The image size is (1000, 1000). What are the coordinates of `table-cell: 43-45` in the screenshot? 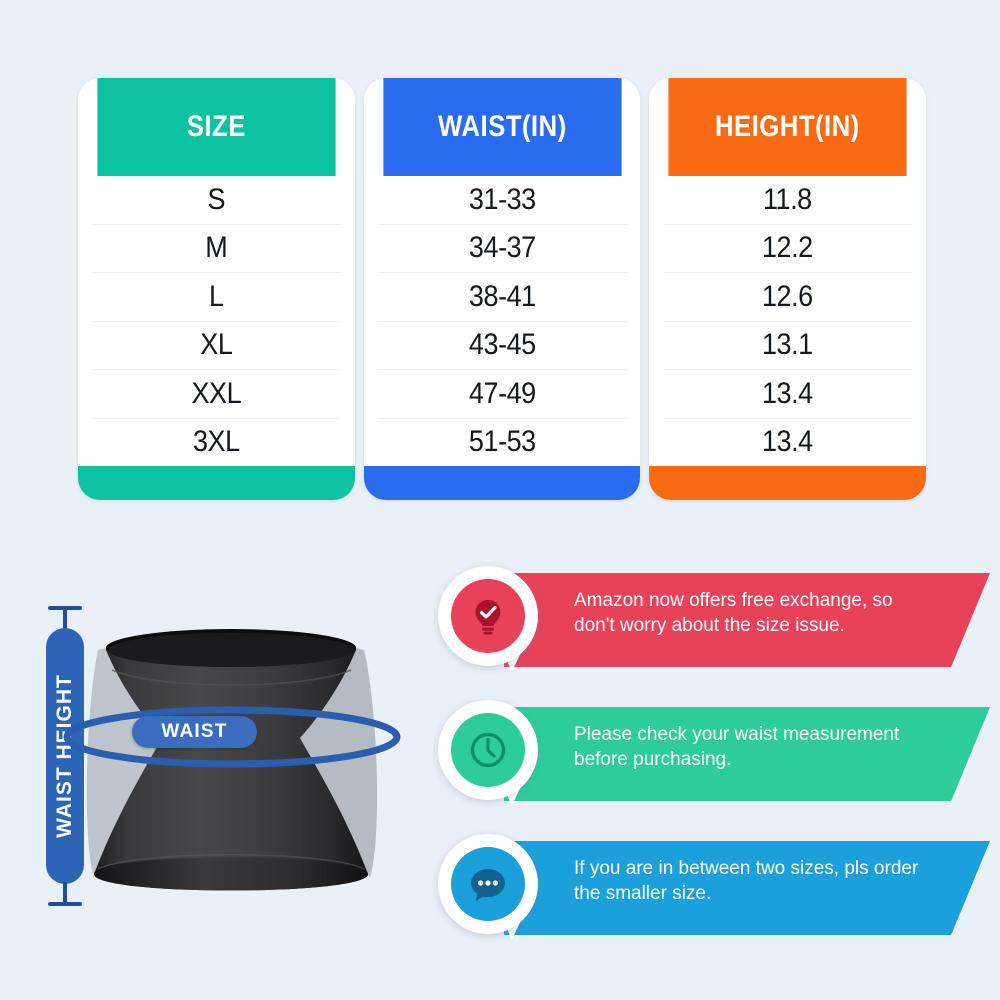 It's located at (502, 346).